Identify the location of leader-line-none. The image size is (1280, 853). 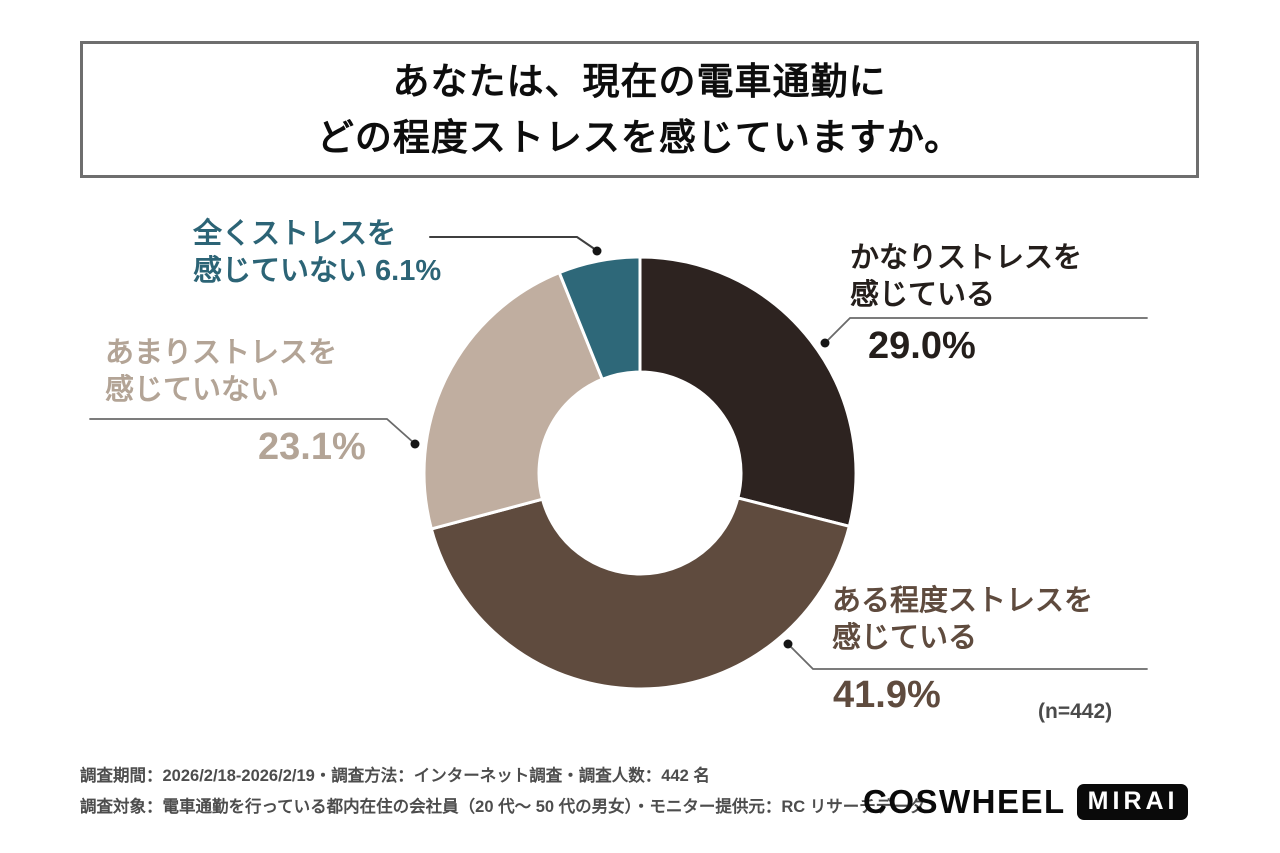
(513, 243).